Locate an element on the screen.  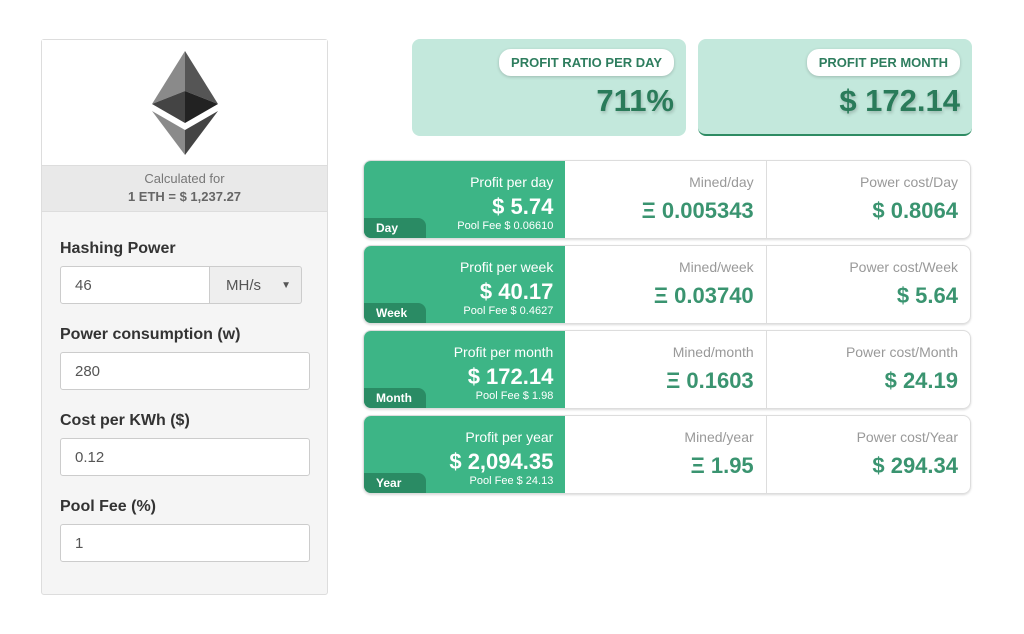
power-cost-value: $ 0.8064 is located at coordinates (915, 210).